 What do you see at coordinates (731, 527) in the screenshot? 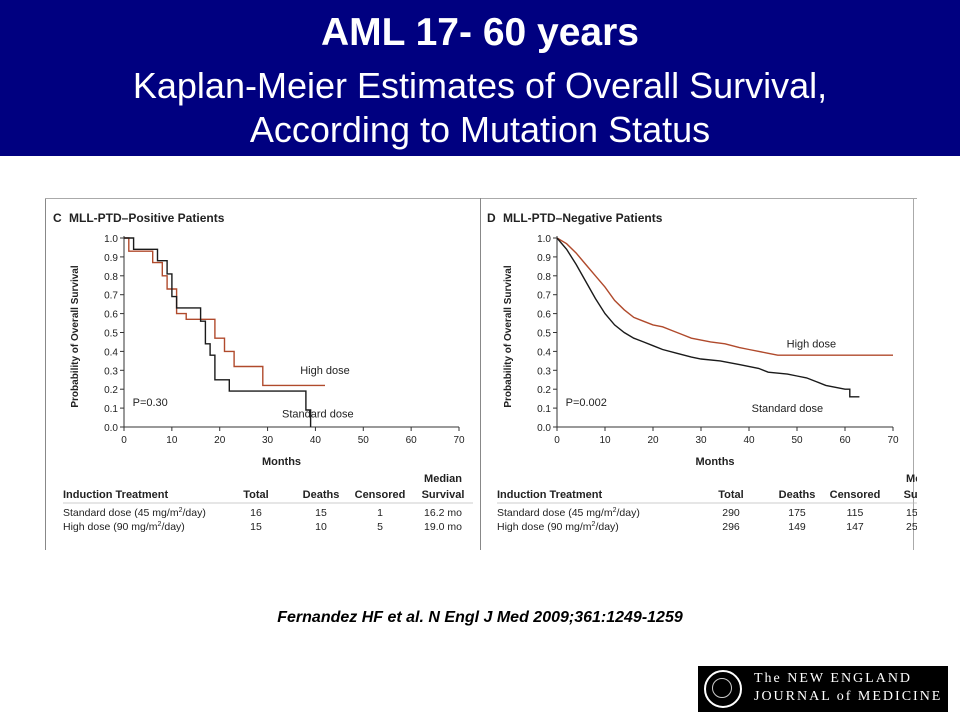
I see `table-cell-total: 296` at bounding box center [731, 527].